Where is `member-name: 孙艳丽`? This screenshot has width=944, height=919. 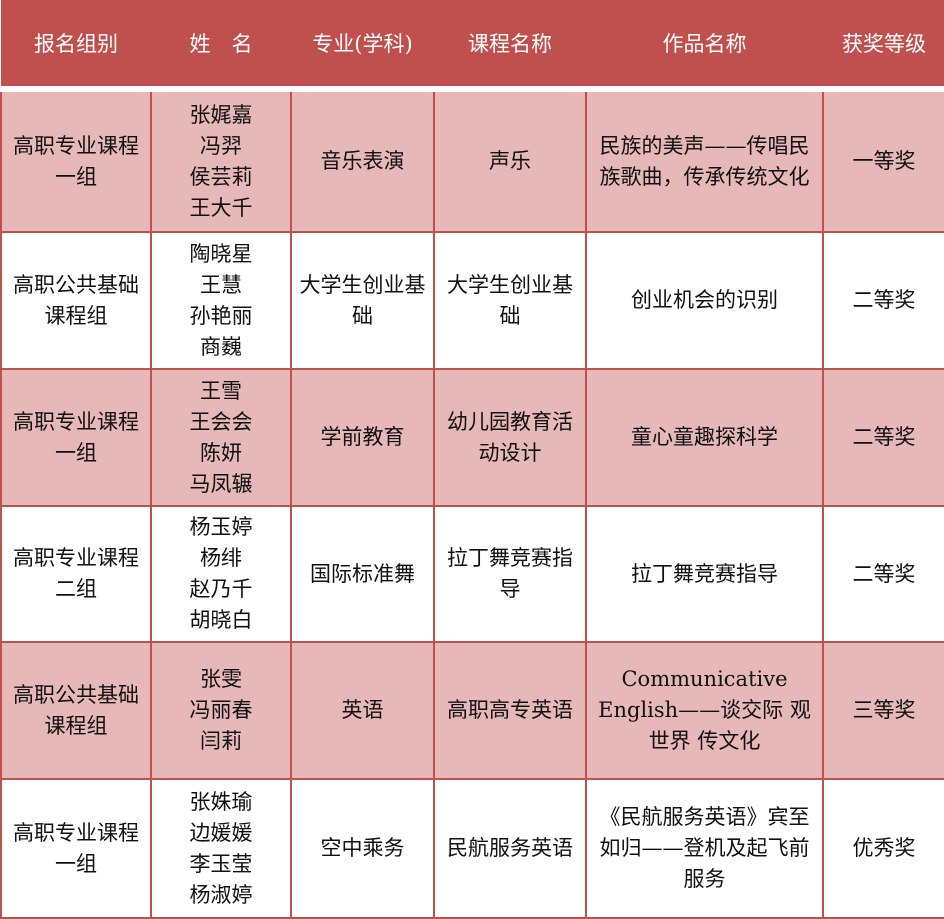
member-name: 孙艳丽 is located at coordinates (221, 315).